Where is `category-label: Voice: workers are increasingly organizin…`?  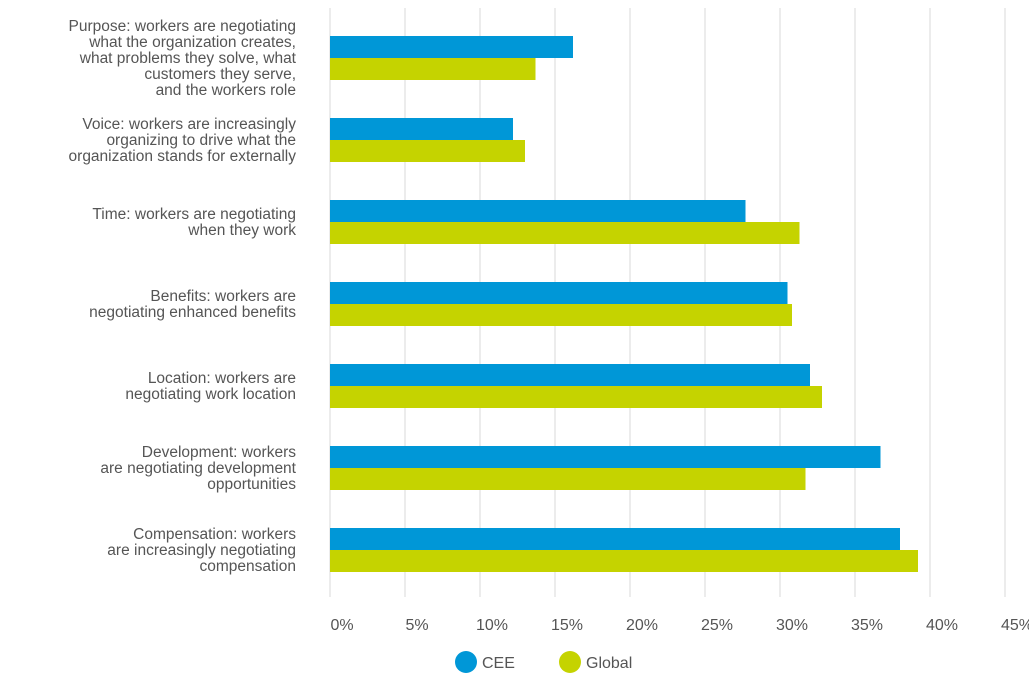 category-label: Voice: workers are increasingly organizin… is located at coordinates (183, 140).